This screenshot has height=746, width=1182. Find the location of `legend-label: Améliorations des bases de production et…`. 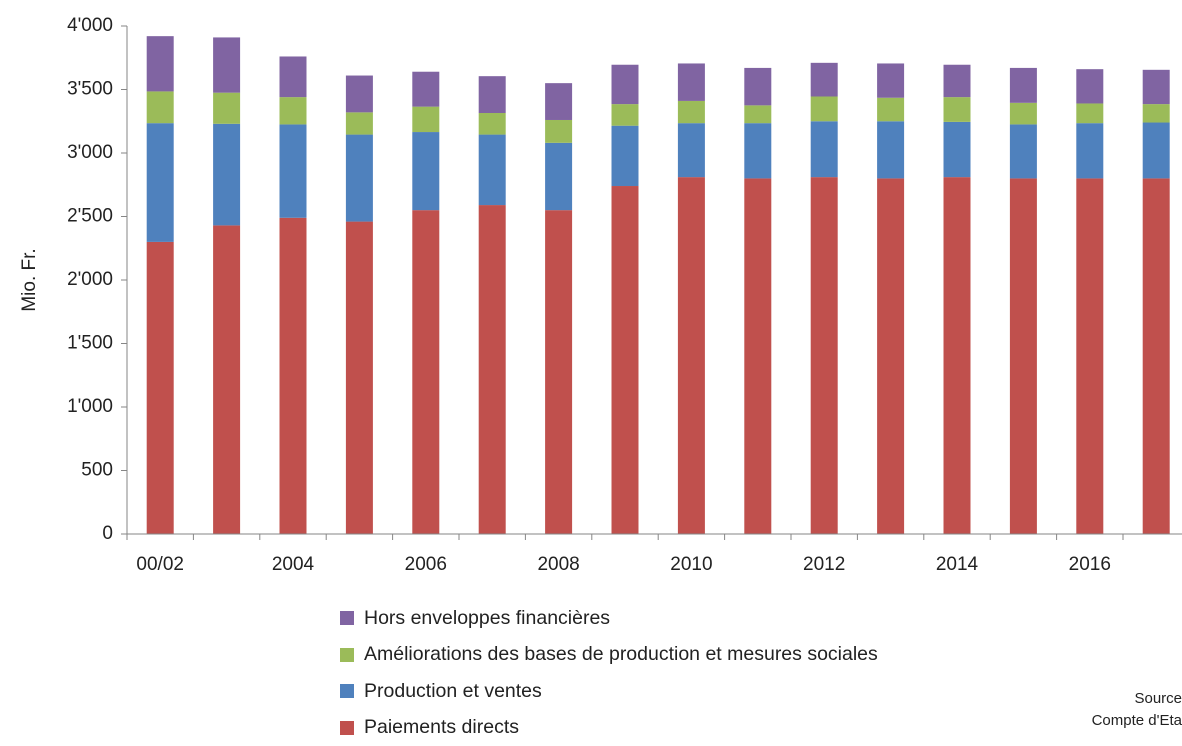

legend-label: Améliorations des bases de production et… is located at coordinates (621, 654).